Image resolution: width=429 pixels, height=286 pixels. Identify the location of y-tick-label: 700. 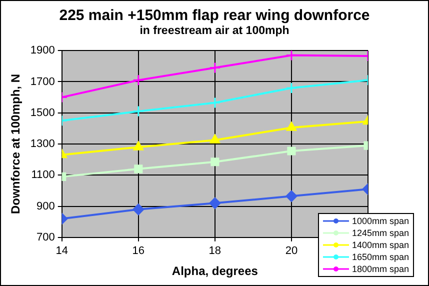
(45, 237).